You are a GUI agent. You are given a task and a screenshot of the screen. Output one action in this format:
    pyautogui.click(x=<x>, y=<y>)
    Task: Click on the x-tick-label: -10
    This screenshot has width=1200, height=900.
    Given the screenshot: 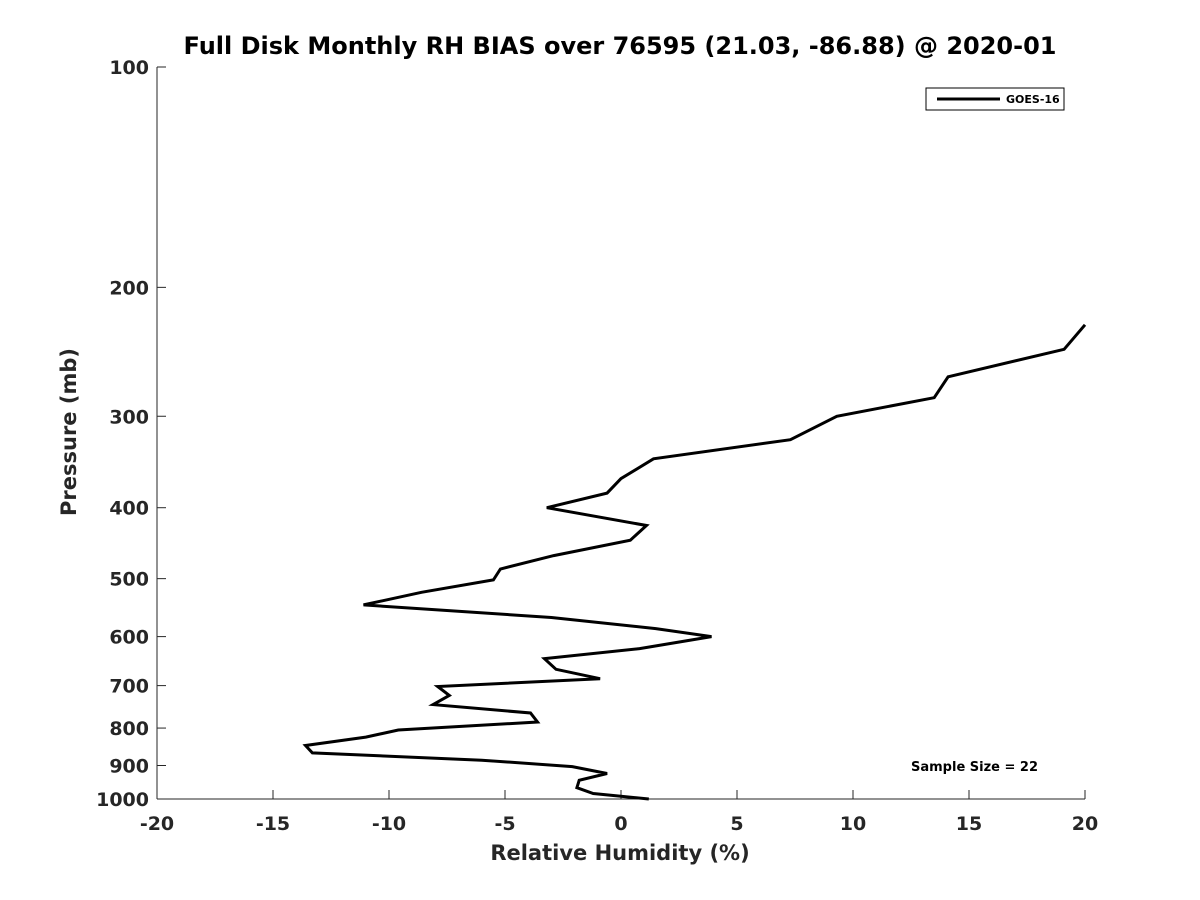 What is the action you would take?
    pyautogui.click(x=389, y=824)
    